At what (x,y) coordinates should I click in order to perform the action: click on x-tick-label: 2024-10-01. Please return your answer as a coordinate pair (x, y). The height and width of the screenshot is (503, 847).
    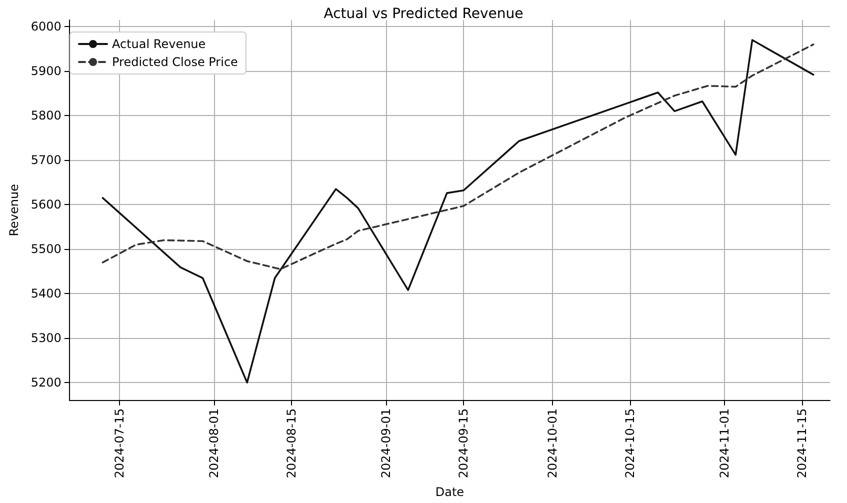
    Looking at the image, I should click on (552, 443).